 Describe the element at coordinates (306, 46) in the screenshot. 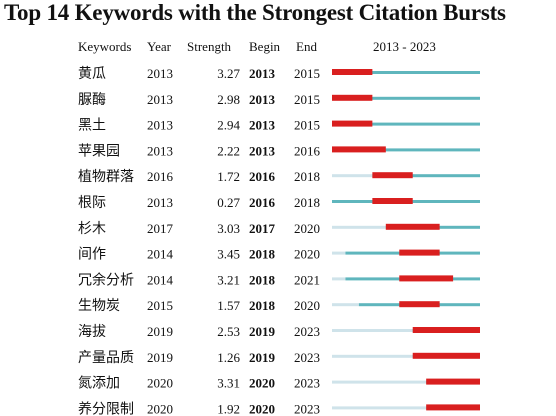

I see `header-end: End` at that location.